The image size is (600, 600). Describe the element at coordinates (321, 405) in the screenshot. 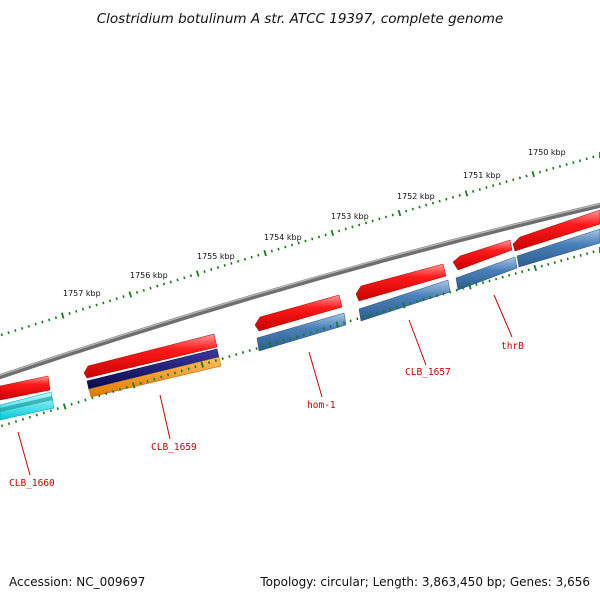

I see `gene-label-hom-1: hom-1` at that location.